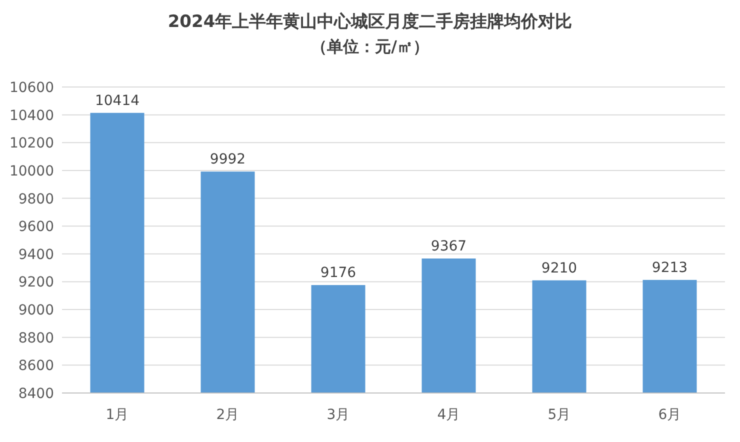 This screenshot has width=740, height=442. Describe the element at coordinates (228, 160) in the screenshot. I see `data-label: 9992` at that location.